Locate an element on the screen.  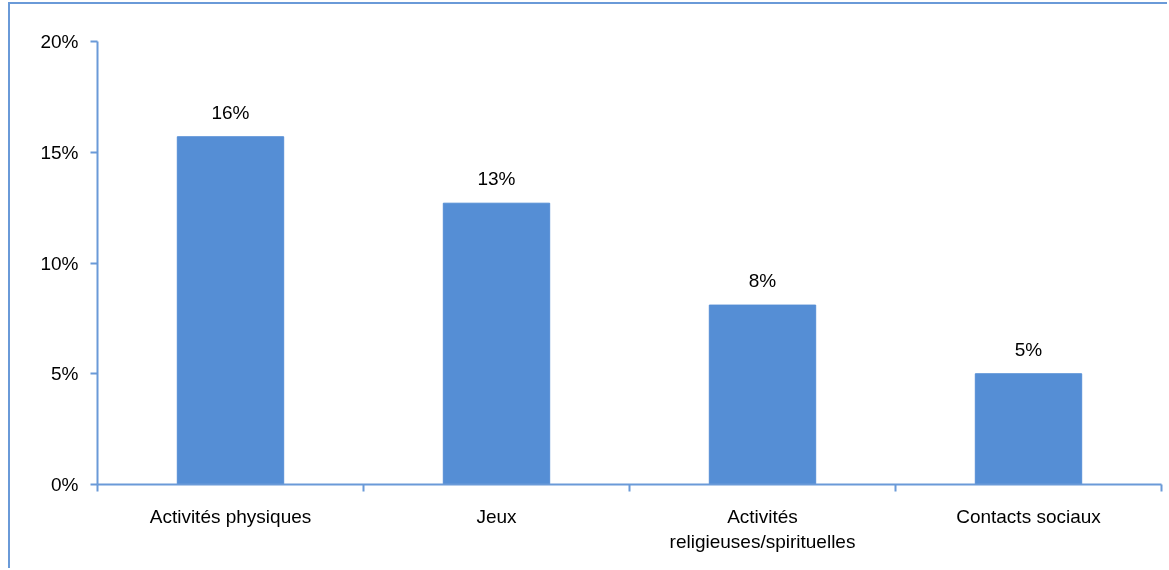
data-label: 16% is located at coordinates (230, 112).